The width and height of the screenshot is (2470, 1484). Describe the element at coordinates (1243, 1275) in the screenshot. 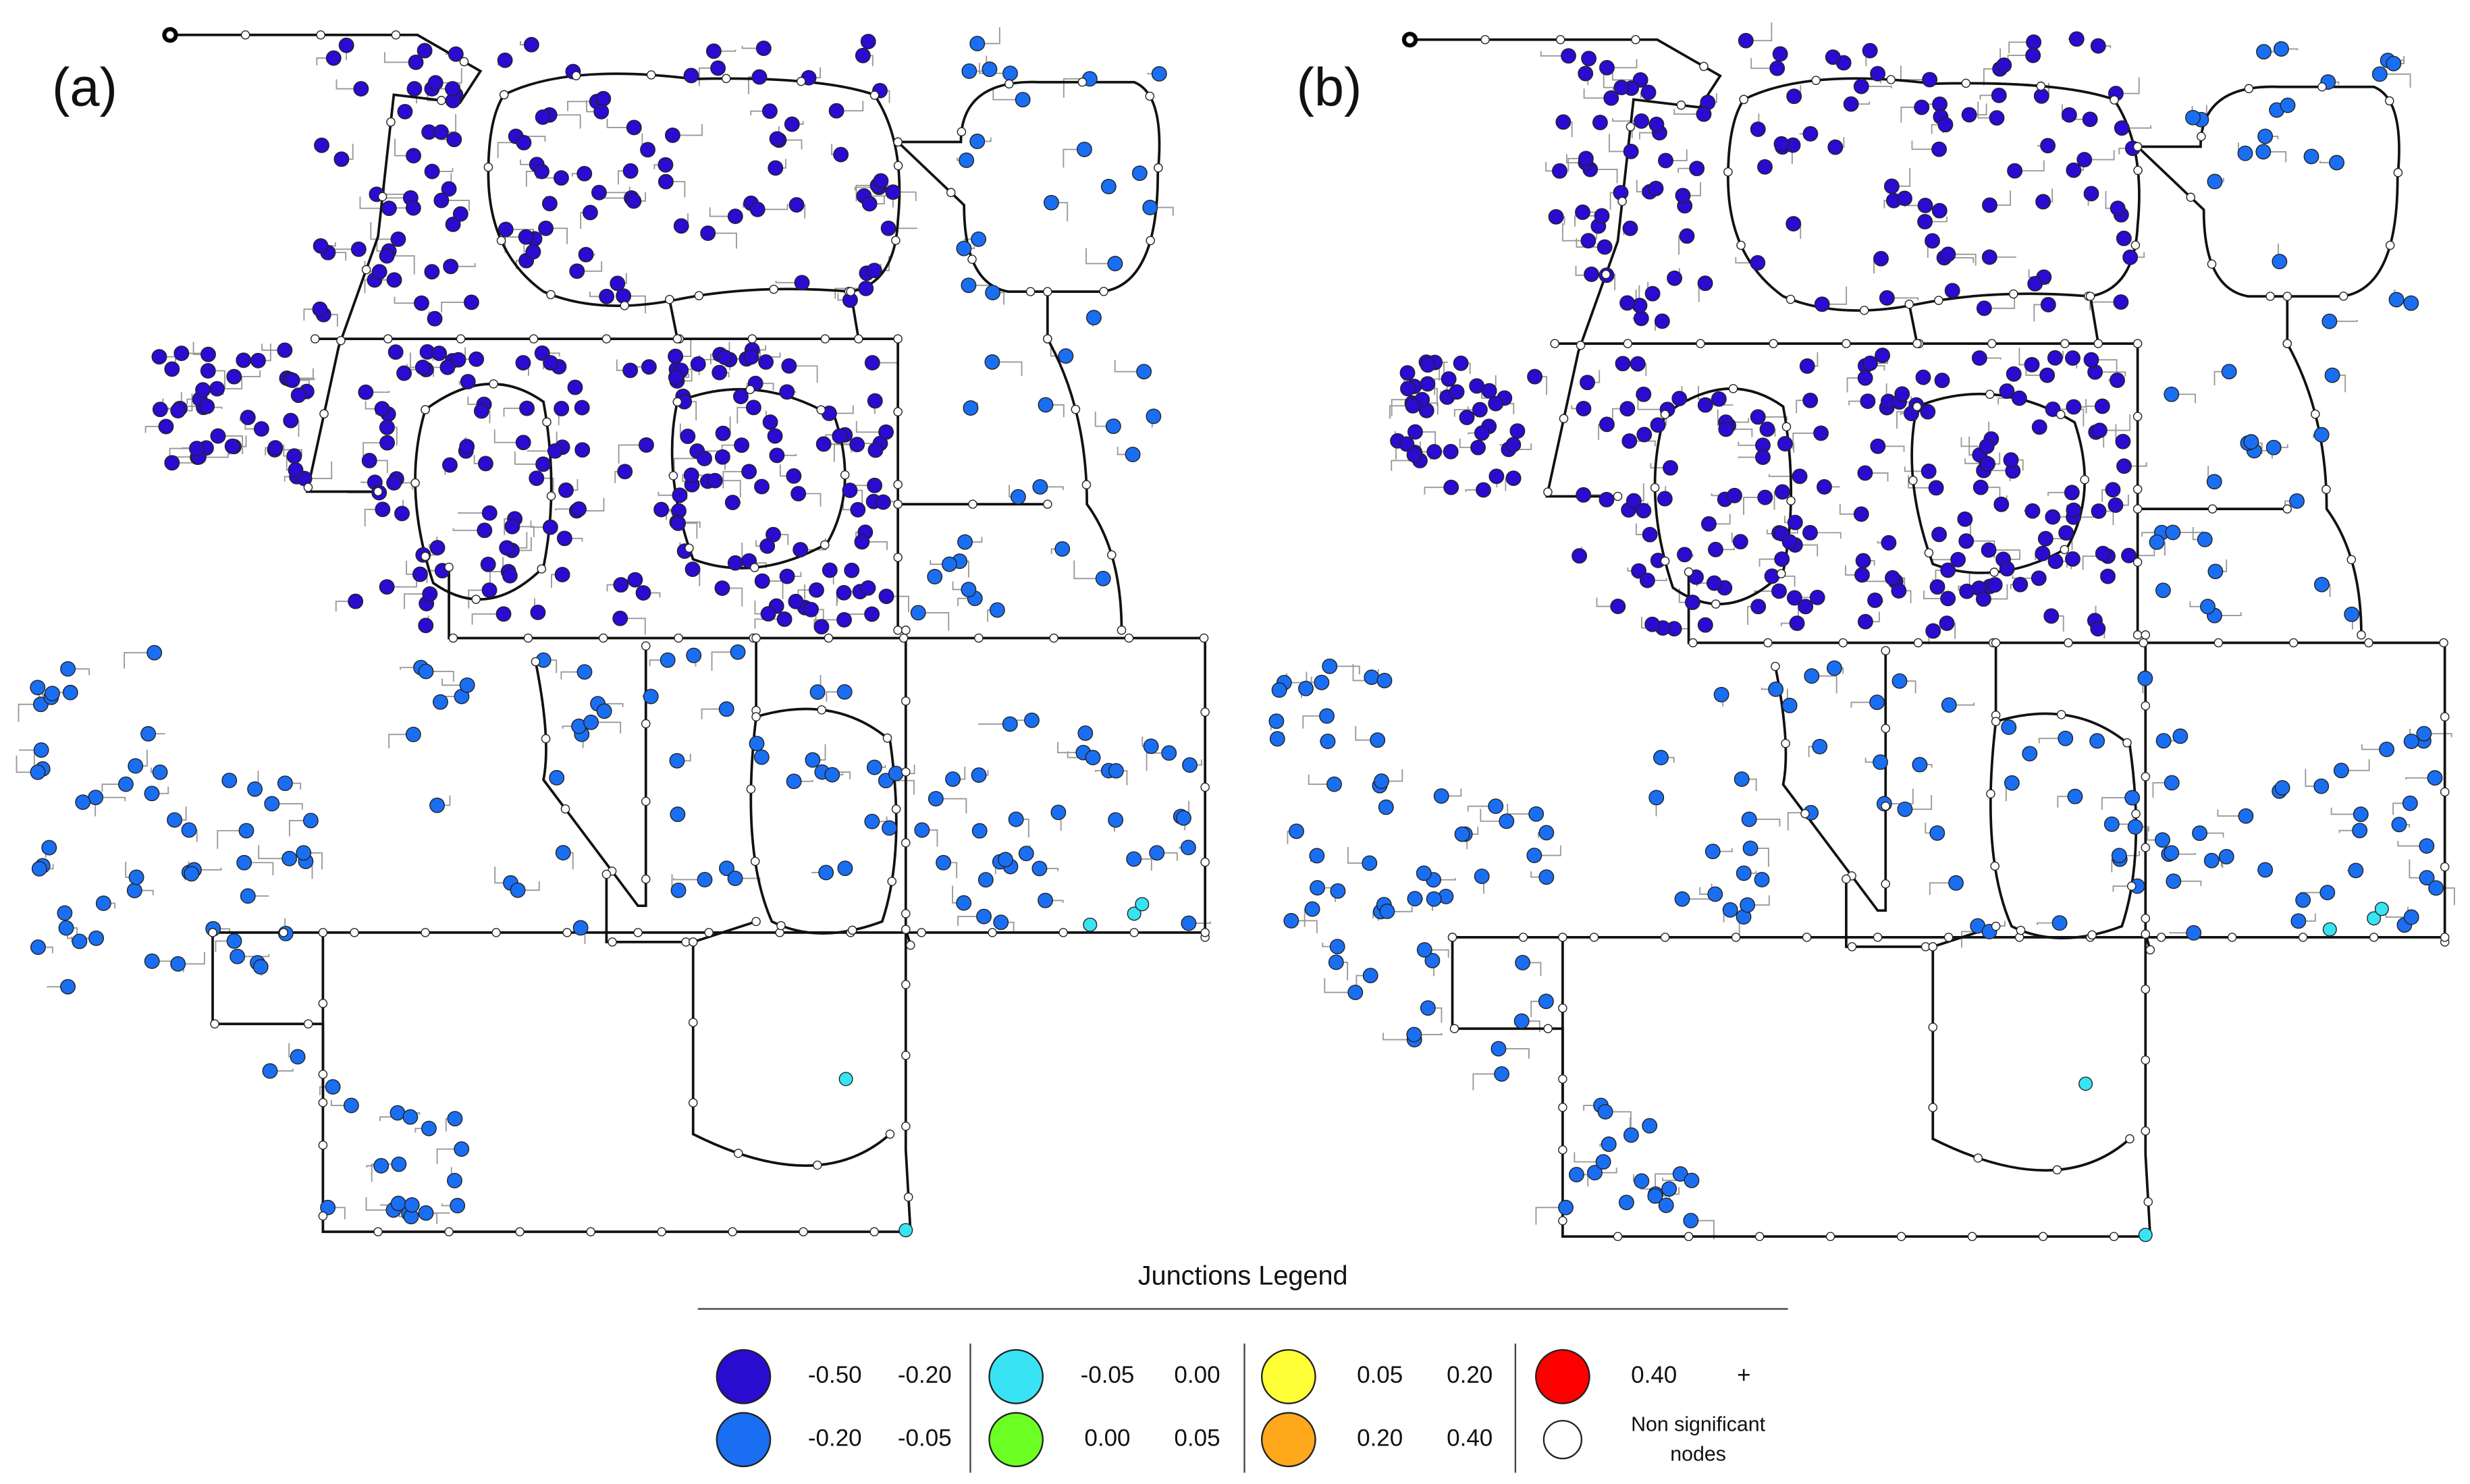

I see `legend-title: Junctions Legend` at that location.